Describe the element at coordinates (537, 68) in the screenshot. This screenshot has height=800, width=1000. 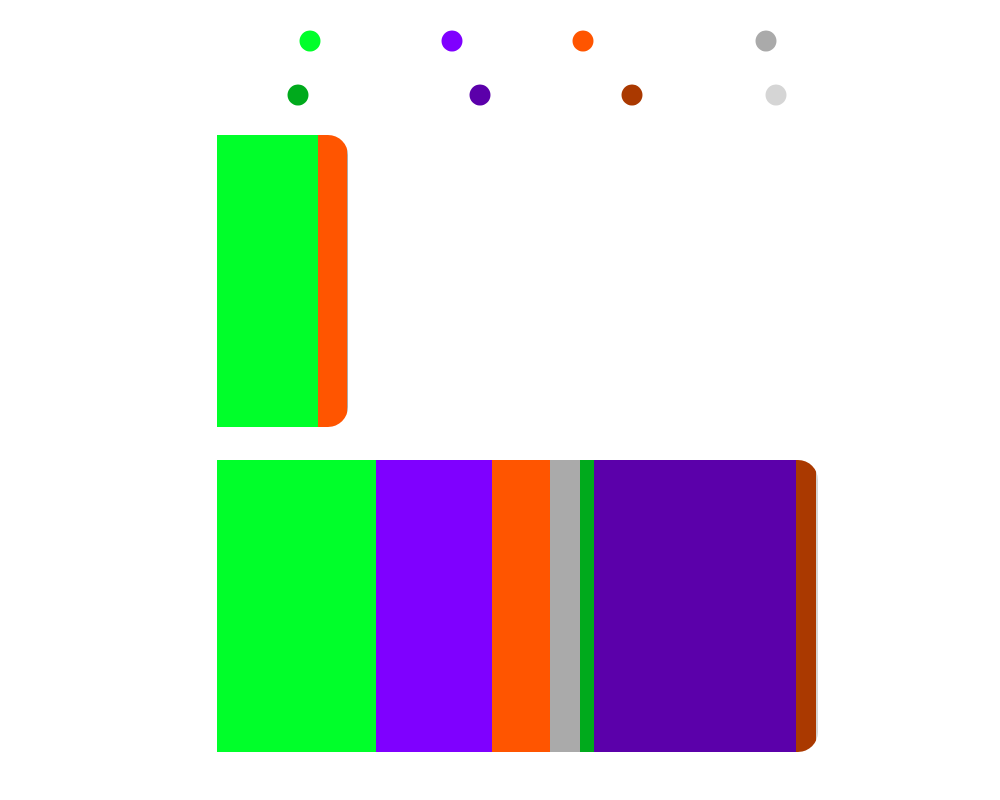
I see `legend` at that location.